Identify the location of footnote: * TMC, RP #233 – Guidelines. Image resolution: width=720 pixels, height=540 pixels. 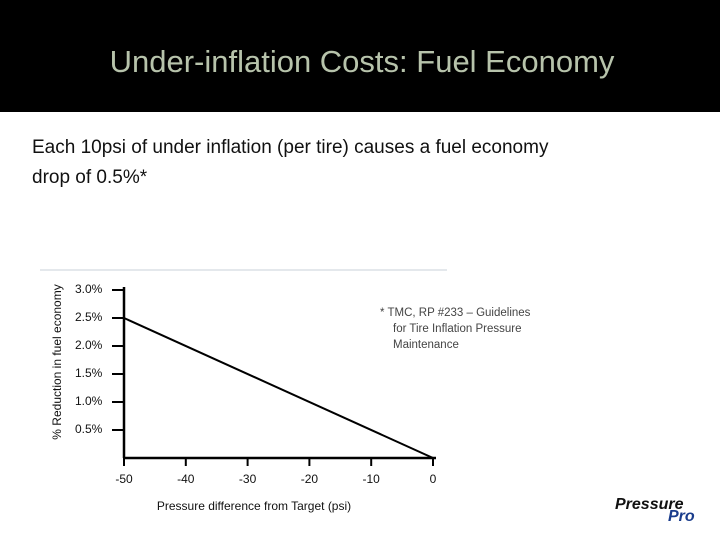
(455, 313).